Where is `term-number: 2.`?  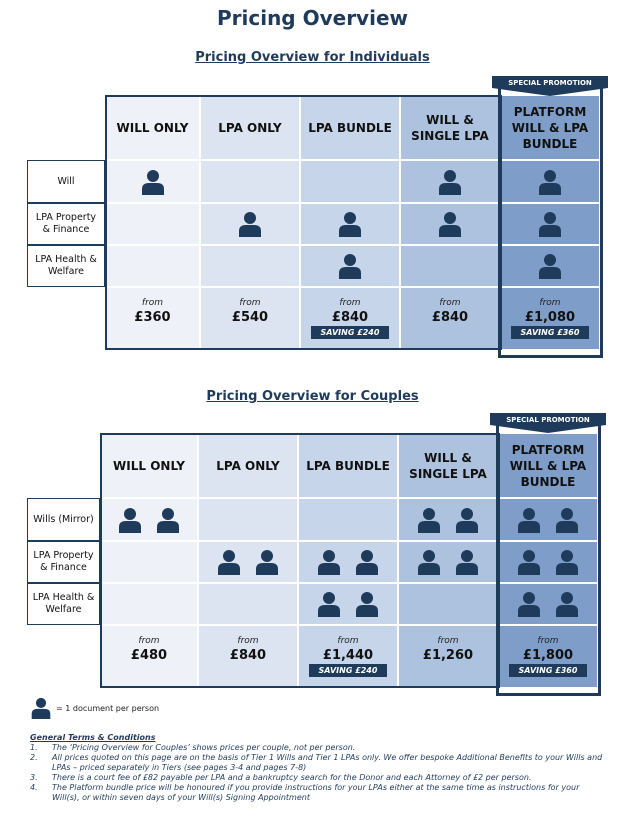
term-number: 2. is located at coordinates (34, 757).